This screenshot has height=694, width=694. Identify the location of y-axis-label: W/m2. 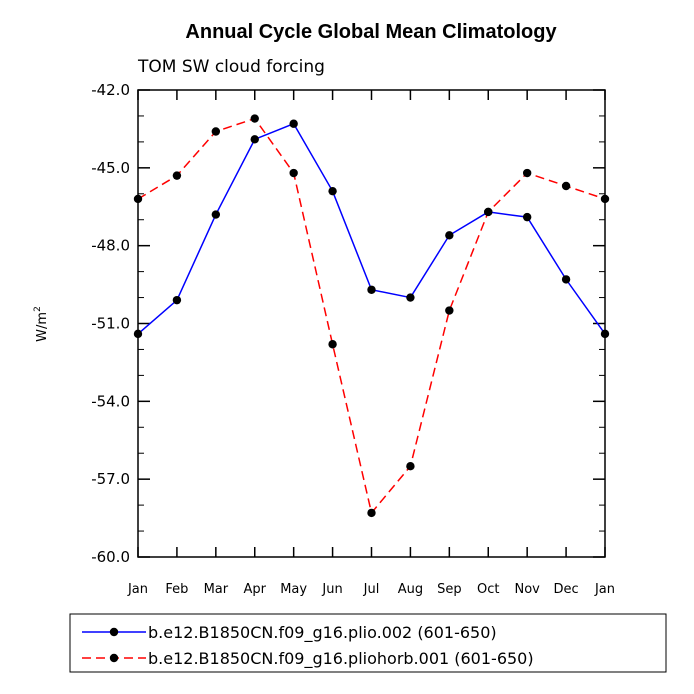
(41, 324).